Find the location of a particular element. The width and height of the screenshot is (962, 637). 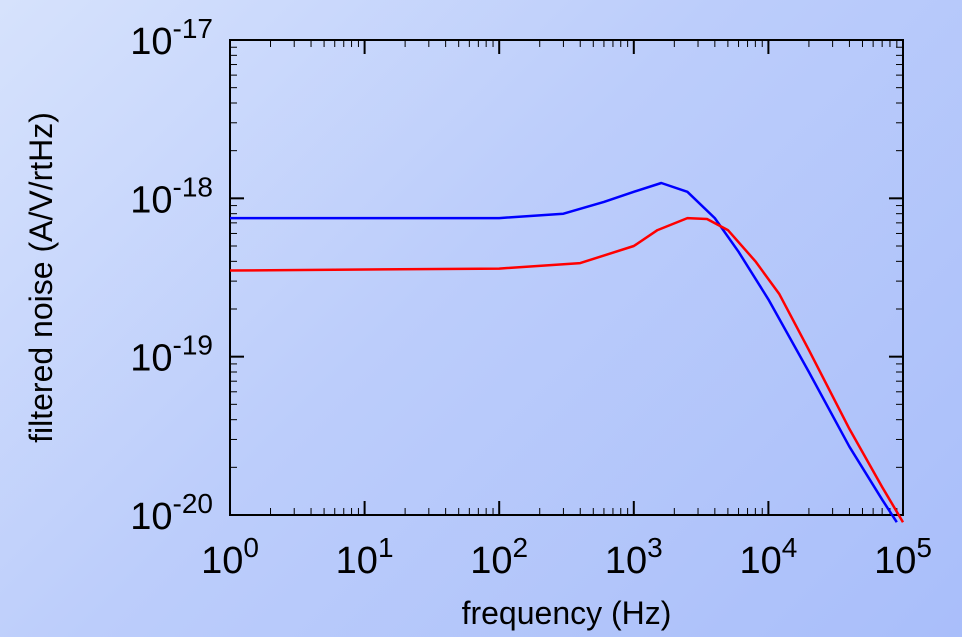

x-tick-label: 10² is located at coordinates (499, 557).